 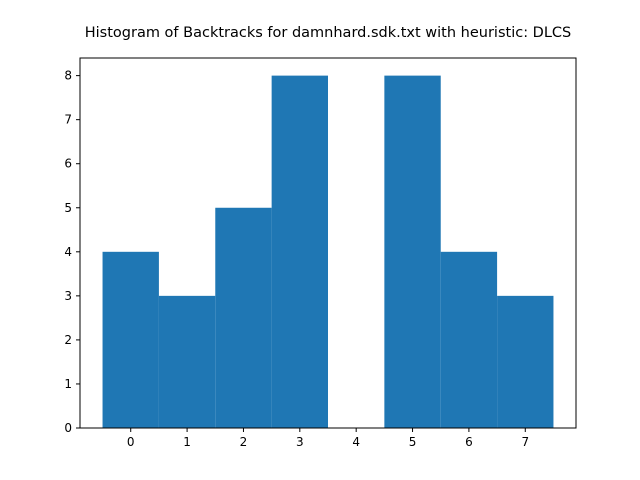 I want to click on y-tick-label: 0, so click(x=68, y=428).